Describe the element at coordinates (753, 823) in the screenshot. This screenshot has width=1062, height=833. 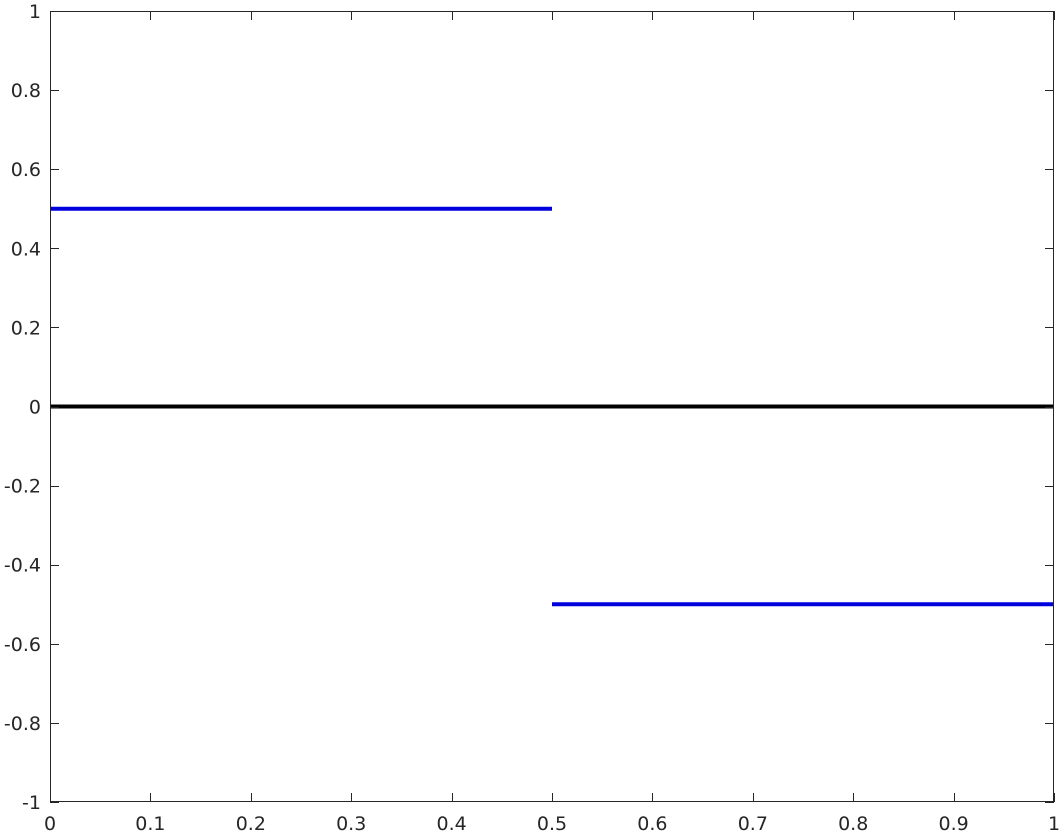
I see `x-tick-label: 0.7` at that location.